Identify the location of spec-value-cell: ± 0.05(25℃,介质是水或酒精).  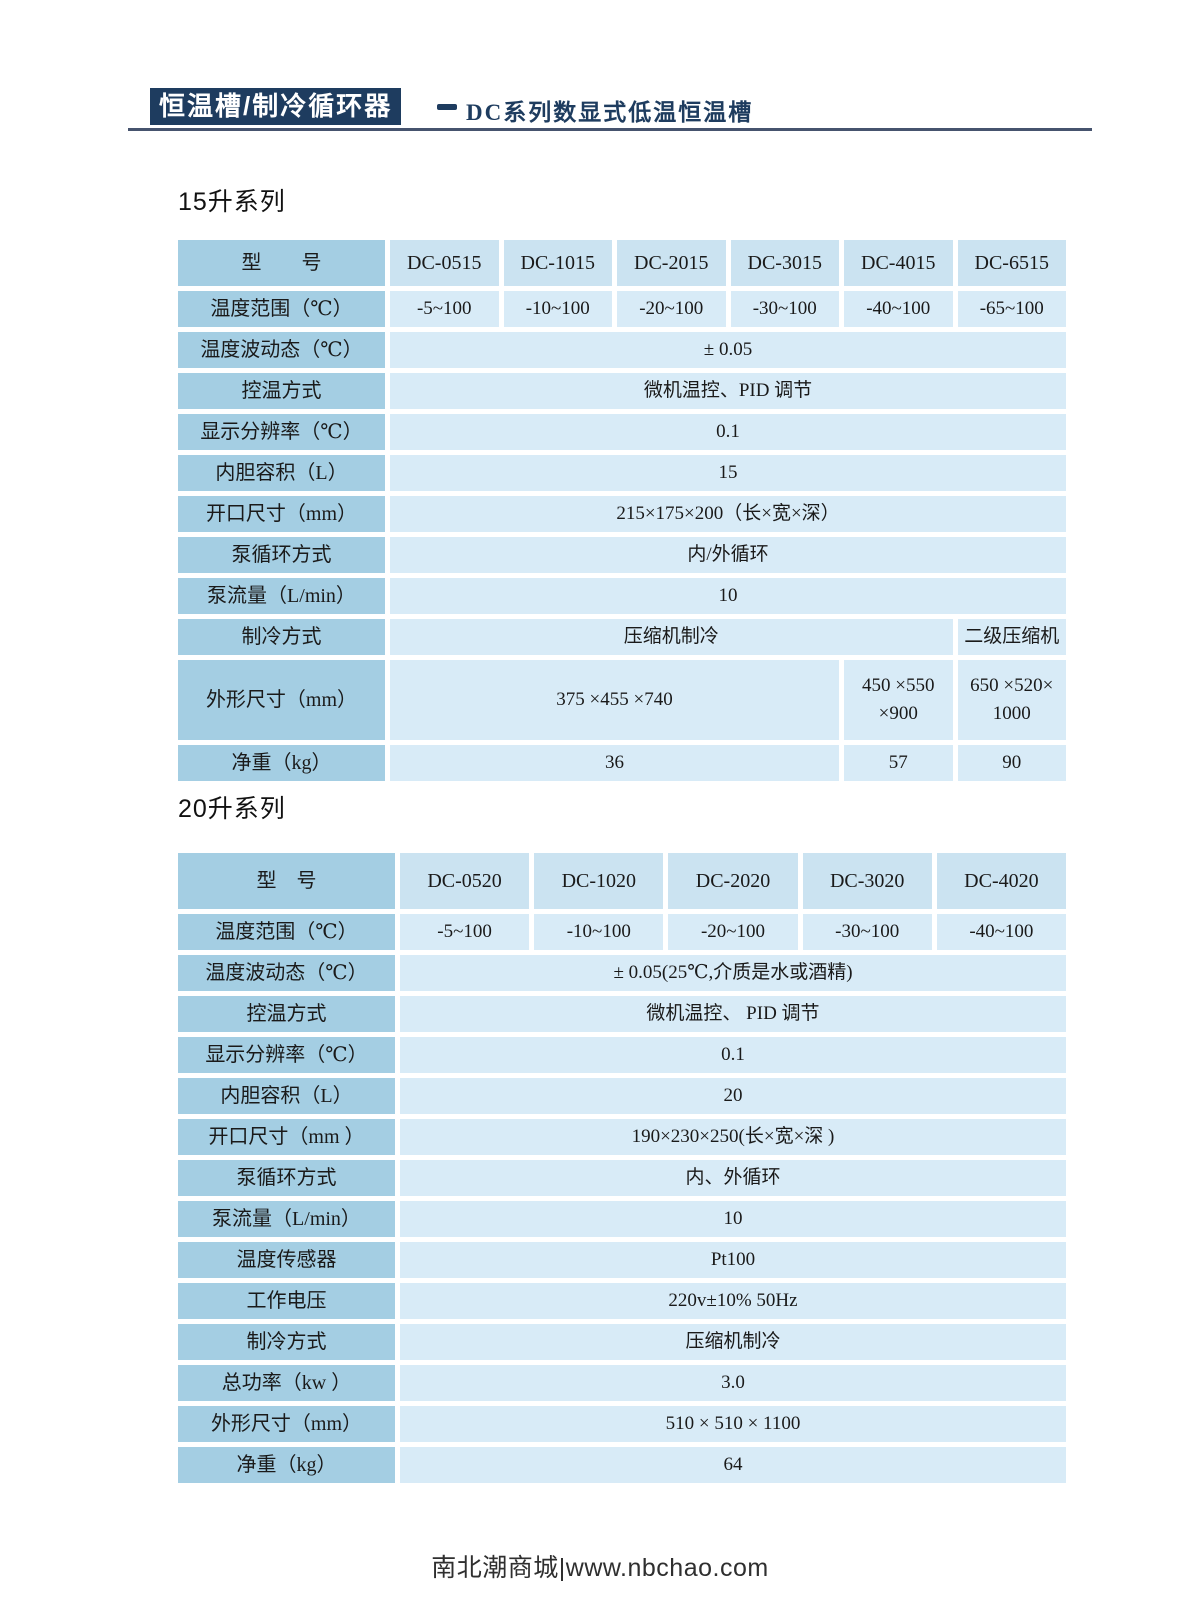
(733, 973).